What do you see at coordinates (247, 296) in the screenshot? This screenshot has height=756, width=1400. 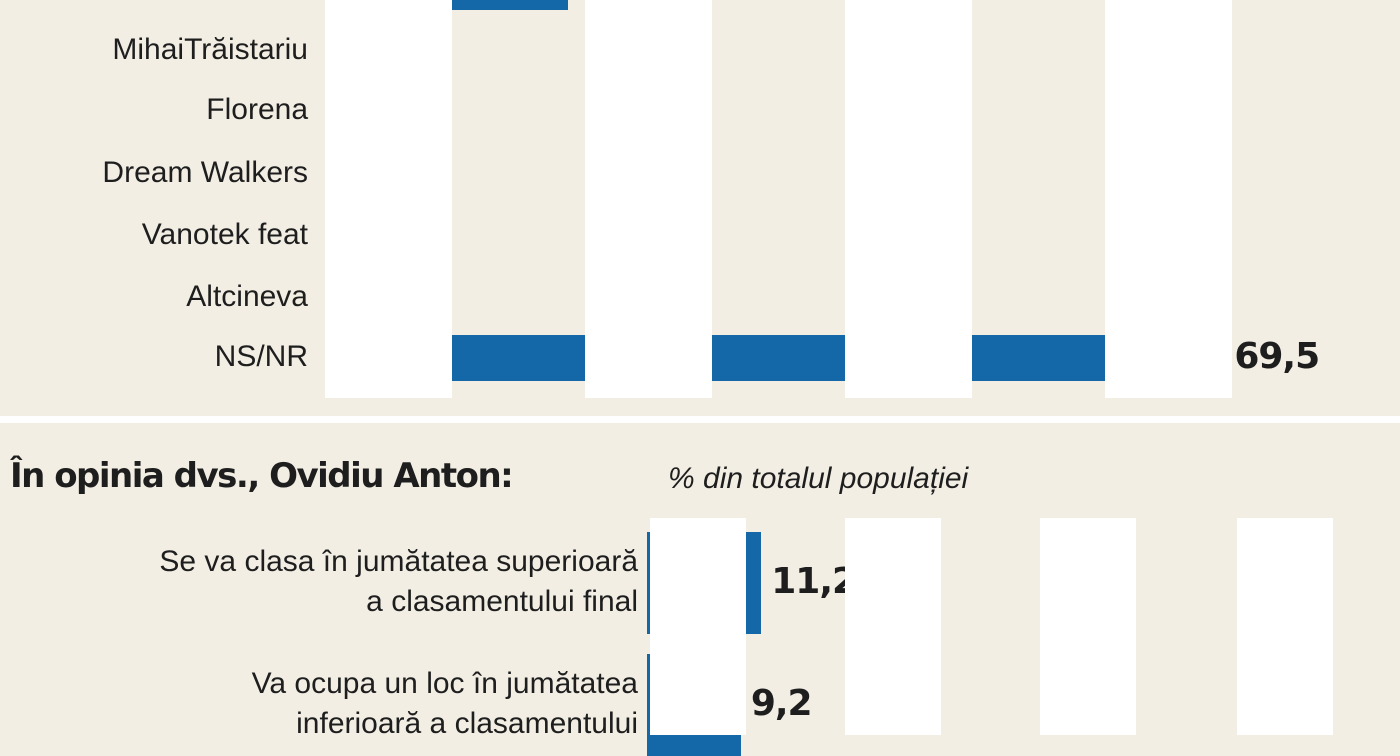 I see `category-label: Altcineva` at bounding box center [247, 296].